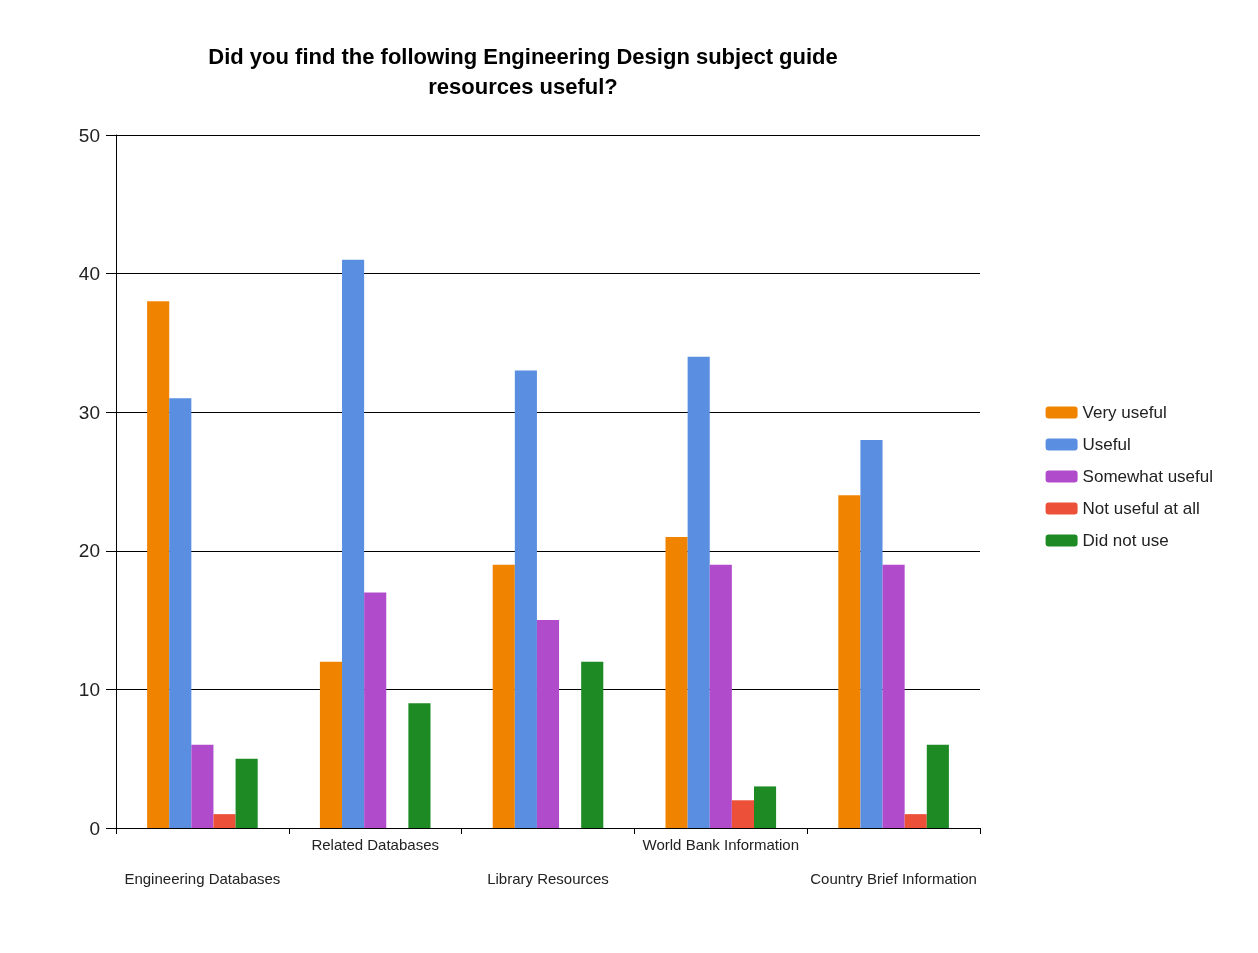  Describe the element at coordinates (893, 878) in the screenshot. I see `x-tick-label: Country Brief Information` at that location.